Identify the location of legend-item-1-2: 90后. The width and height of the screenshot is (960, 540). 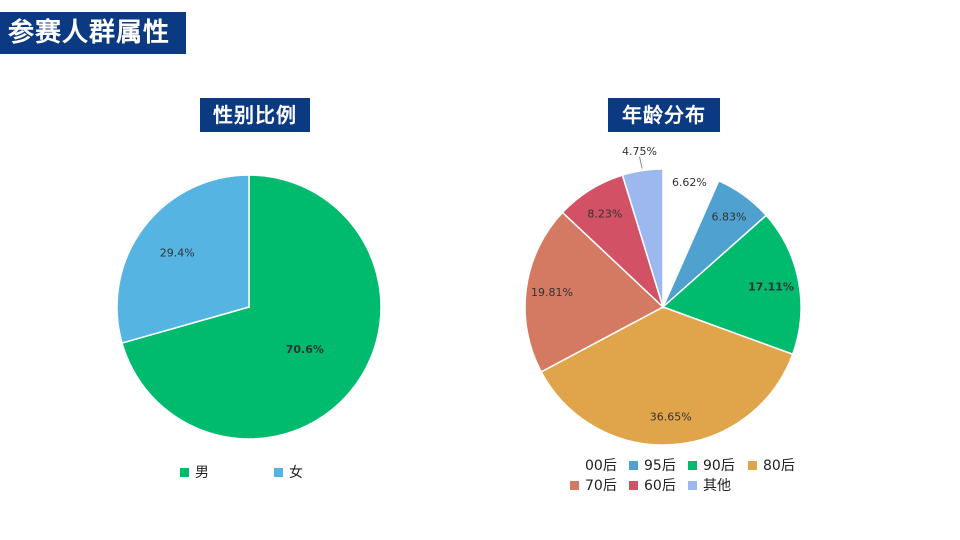
(711, 465).